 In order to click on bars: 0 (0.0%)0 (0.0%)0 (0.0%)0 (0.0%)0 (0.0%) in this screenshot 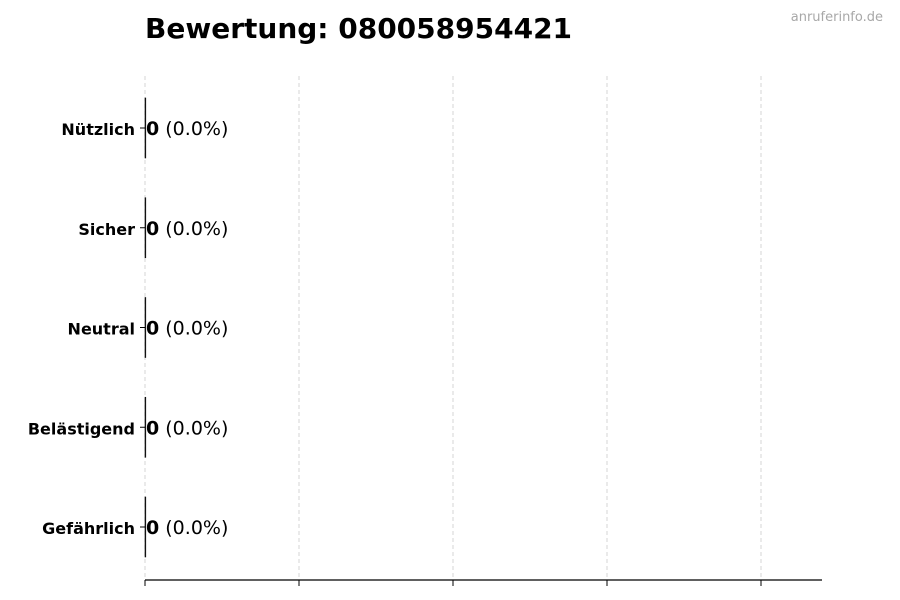, I will do `click(186, 327)`.